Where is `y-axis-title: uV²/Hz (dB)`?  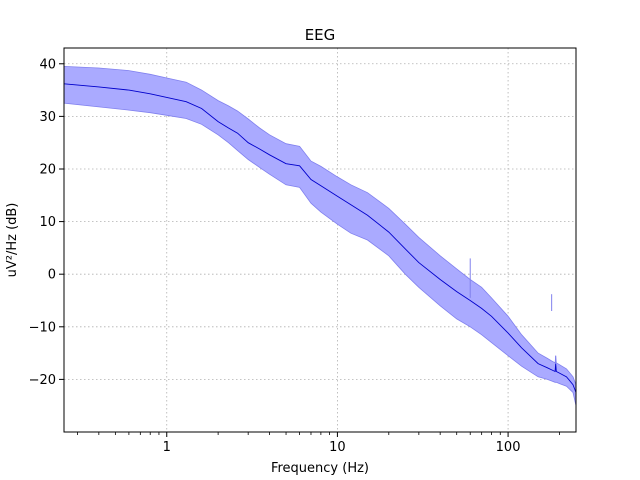
y-axis-title: uV²/Hz (dB) is located at coordinates (12, 240).